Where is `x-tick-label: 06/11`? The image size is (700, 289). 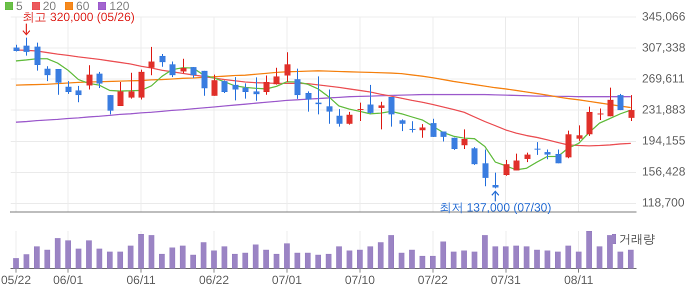 x-tick-label: 06/11 is located at coordinates (141, 280).